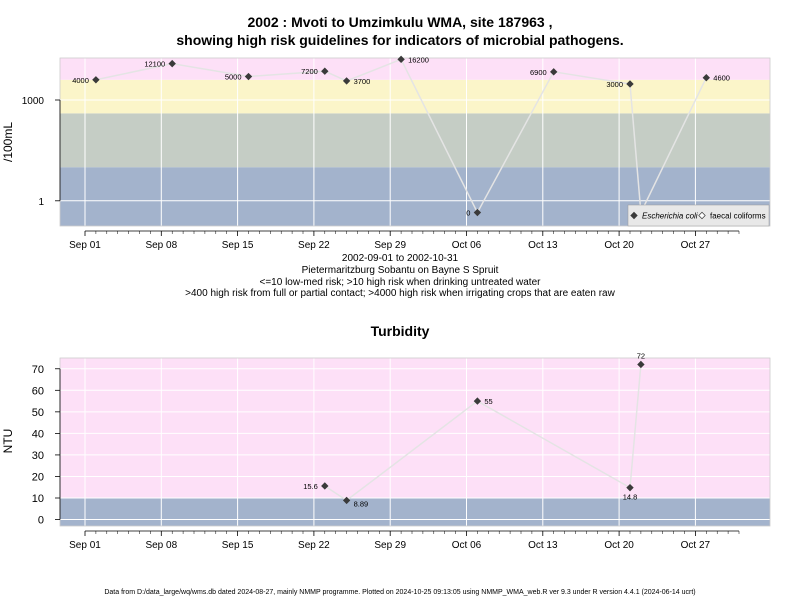 Image resolution: width=800 pixels, height=600 pixels. I want to click on turbidity-data-label: 8.89, so click(361, 503).